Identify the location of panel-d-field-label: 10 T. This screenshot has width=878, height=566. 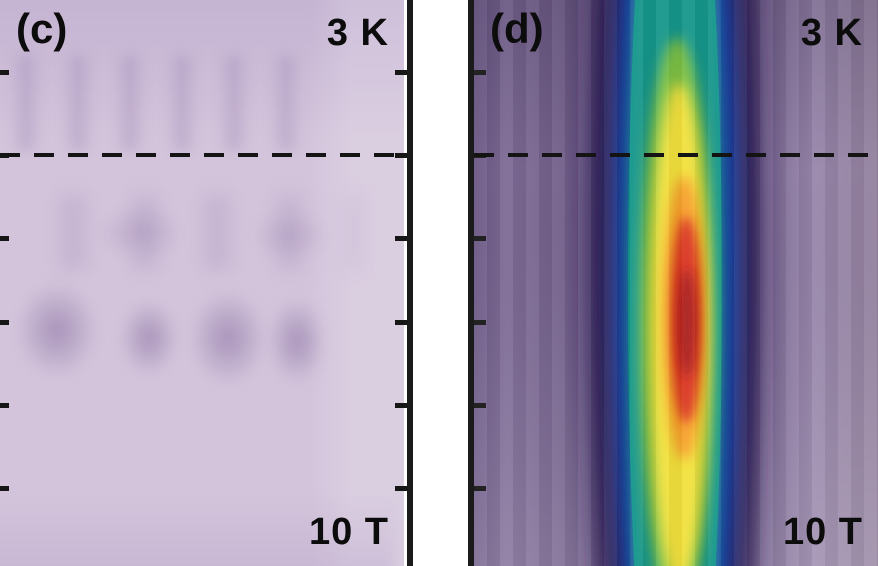
(822, 532).